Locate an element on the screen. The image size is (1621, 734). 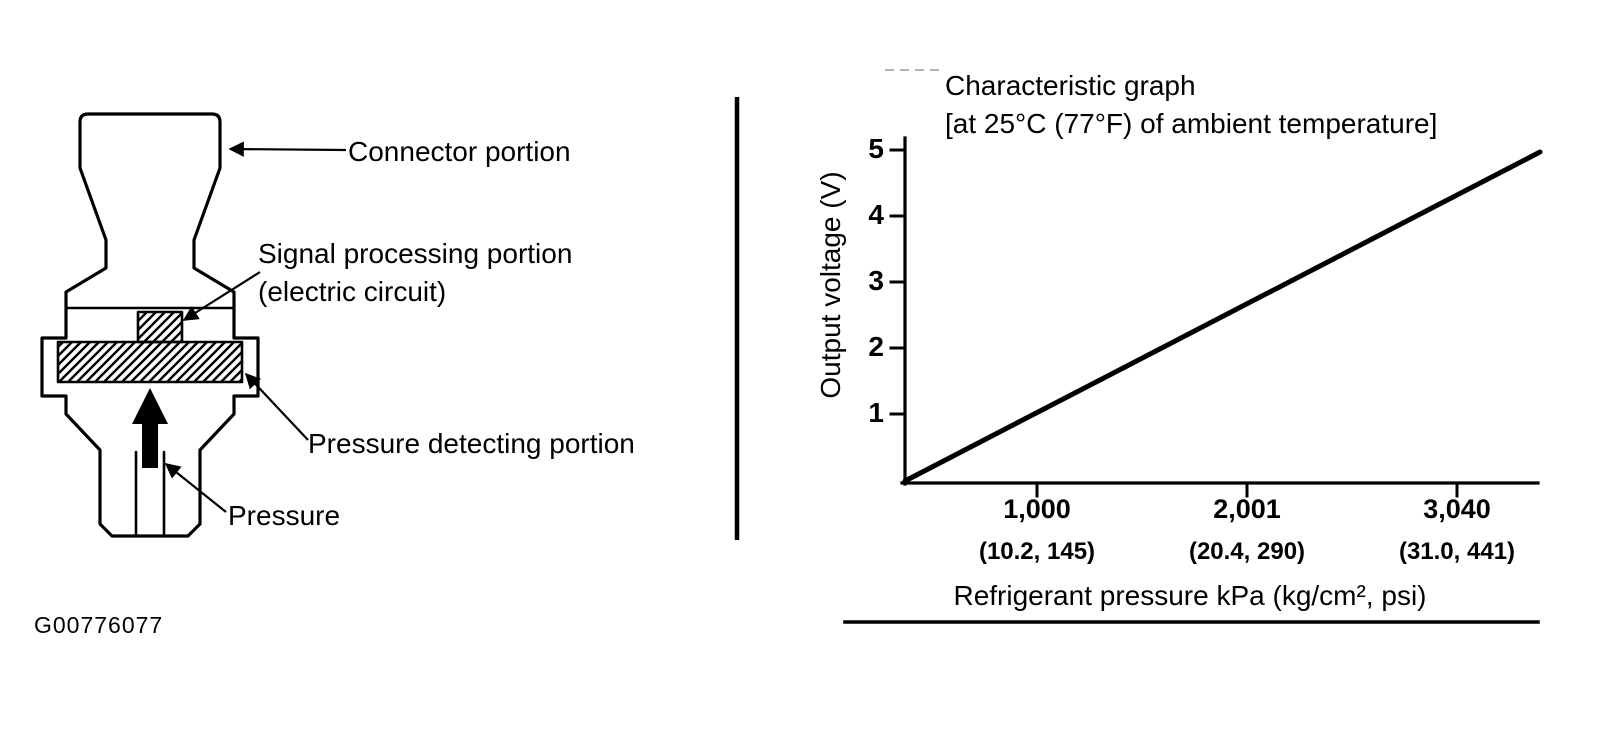
x-axis-ticks is located at coordinates (1247, 489).